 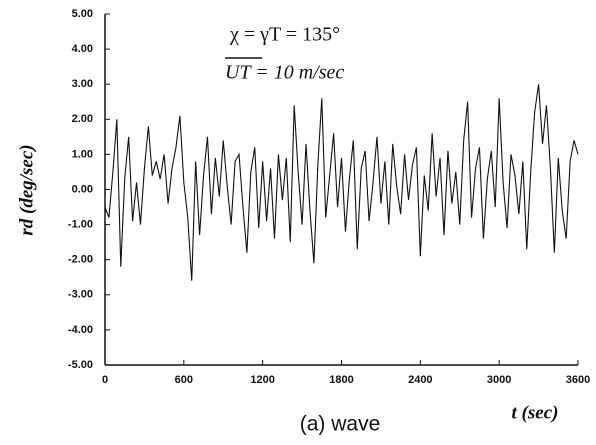 What do you see at coordinates (82, 189) in the screenshot?
I see `y-tick-label: 0.00` at bounding box center [82, 189].